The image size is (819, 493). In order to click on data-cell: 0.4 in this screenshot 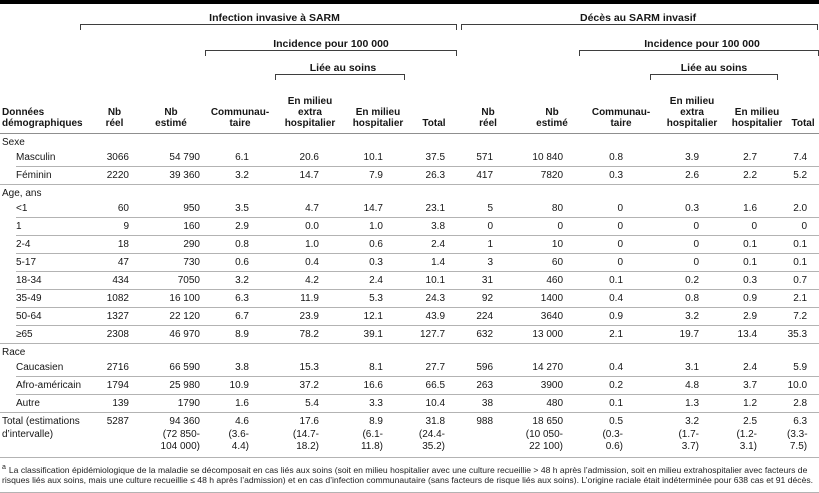, I will do `click(310, 262)`.